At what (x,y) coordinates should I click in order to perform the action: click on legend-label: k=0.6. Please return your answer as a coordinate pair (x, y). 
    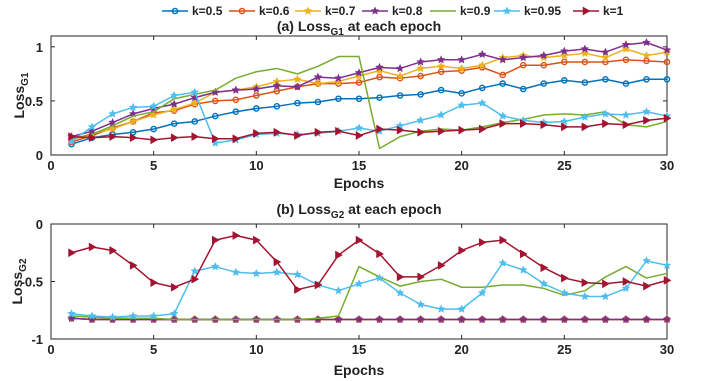
    Looking at the image, I should click on (274, 11).